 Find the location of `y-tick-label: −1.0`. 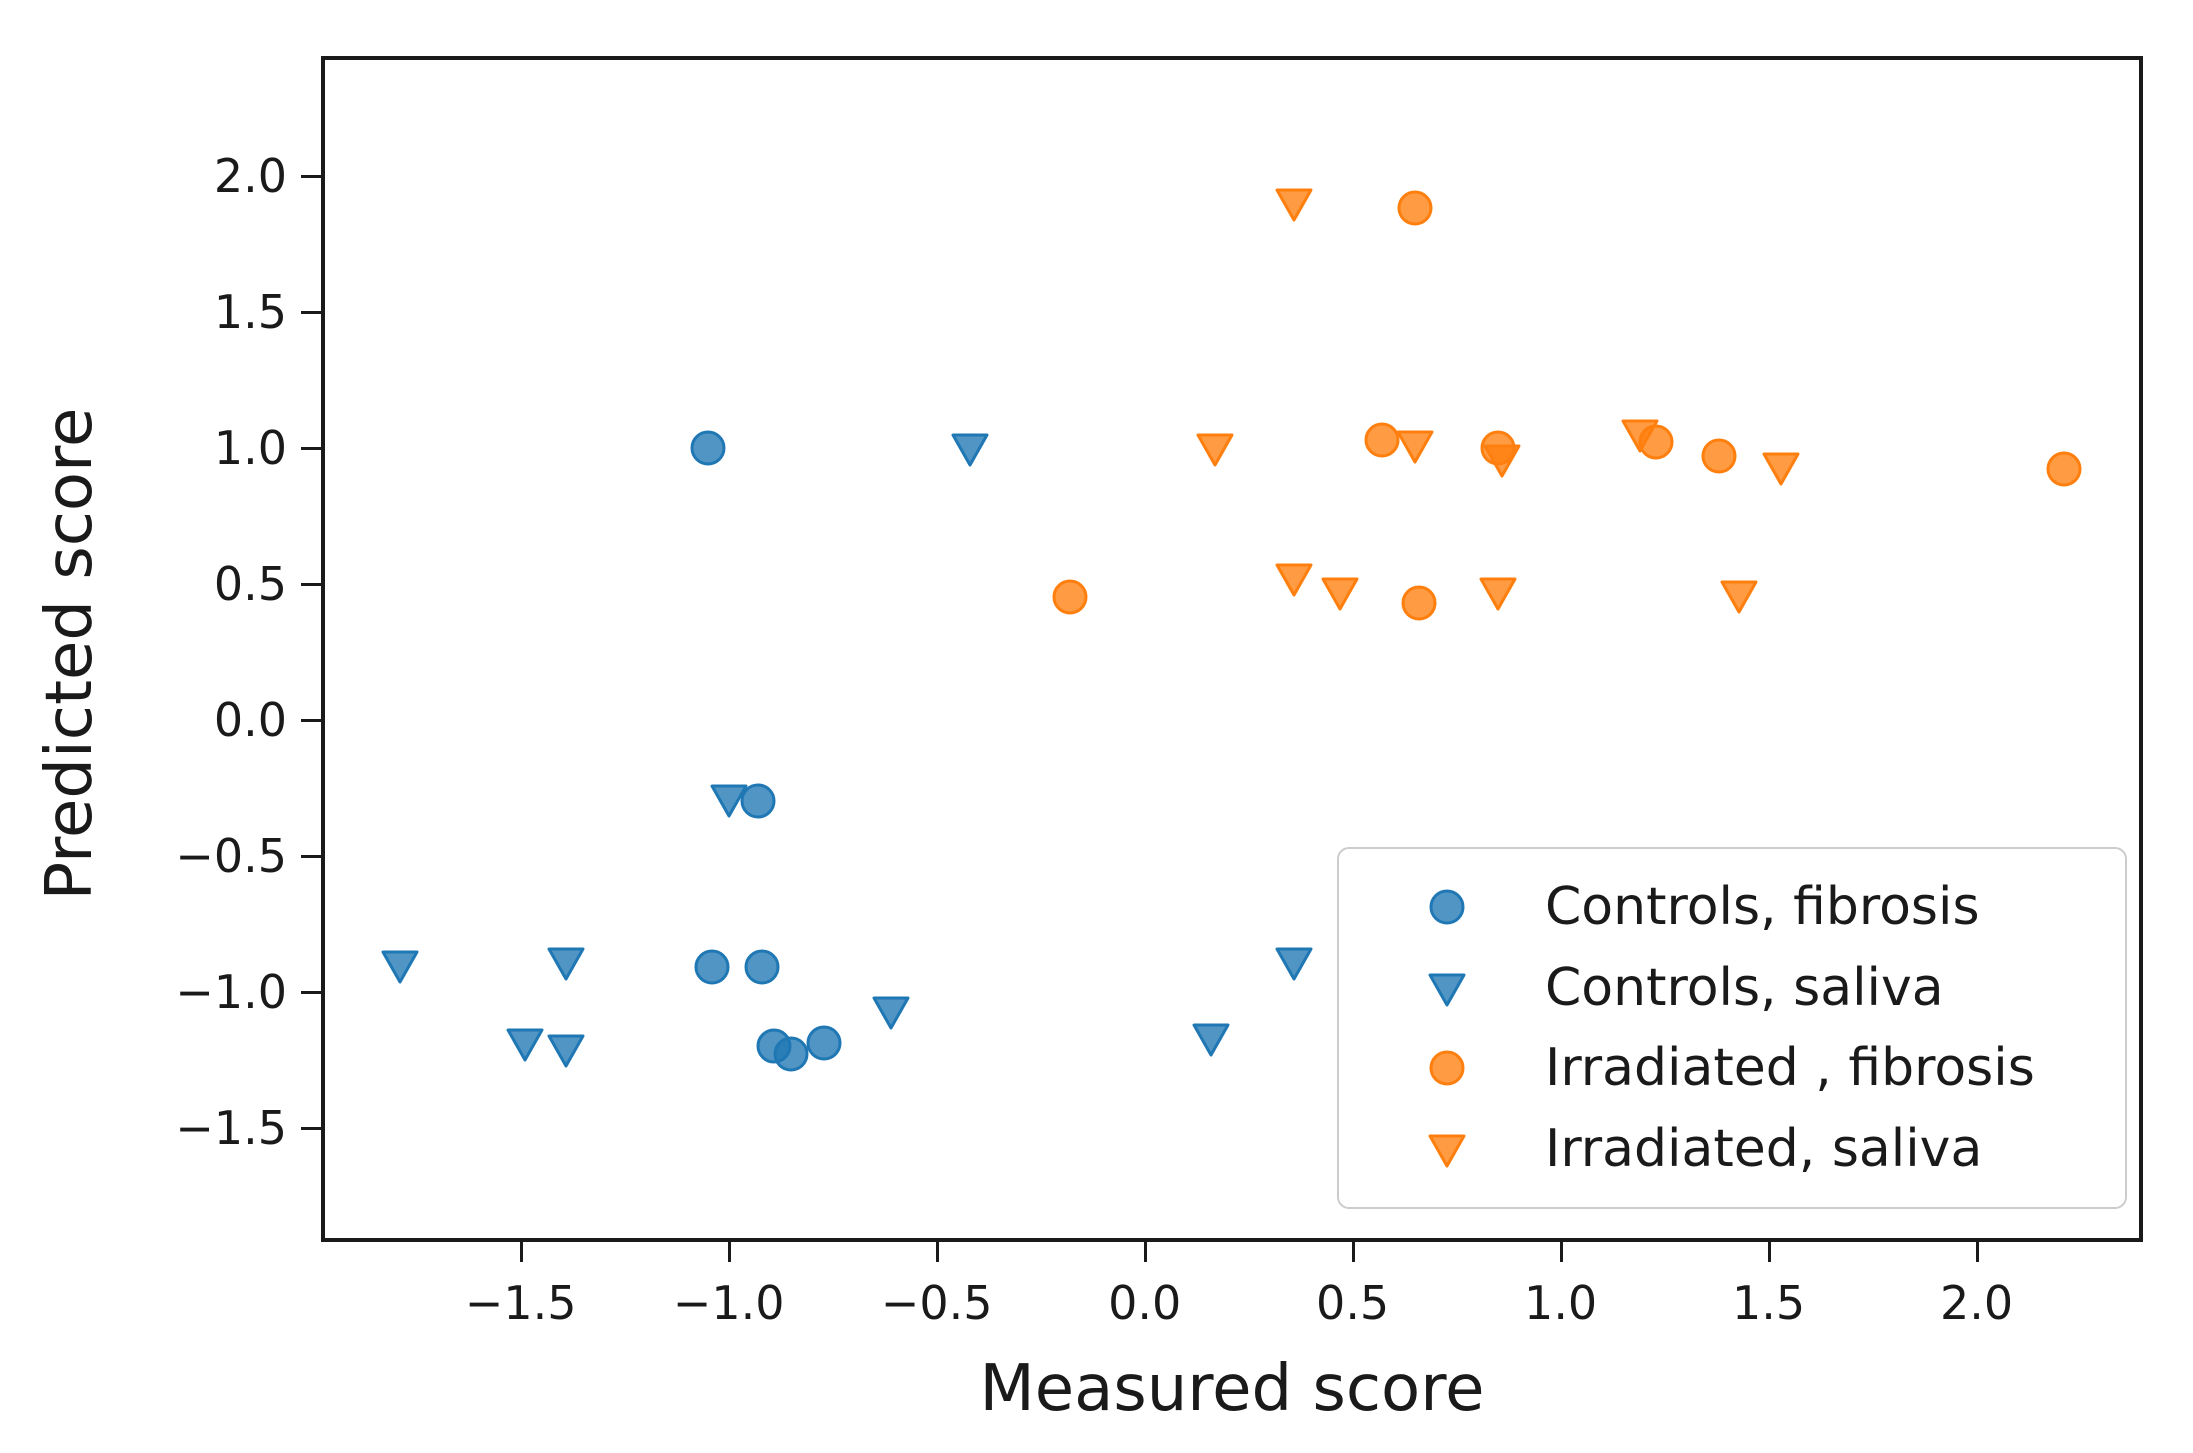

y-tick-label: −1.0 is located at coordinates (231, 991).